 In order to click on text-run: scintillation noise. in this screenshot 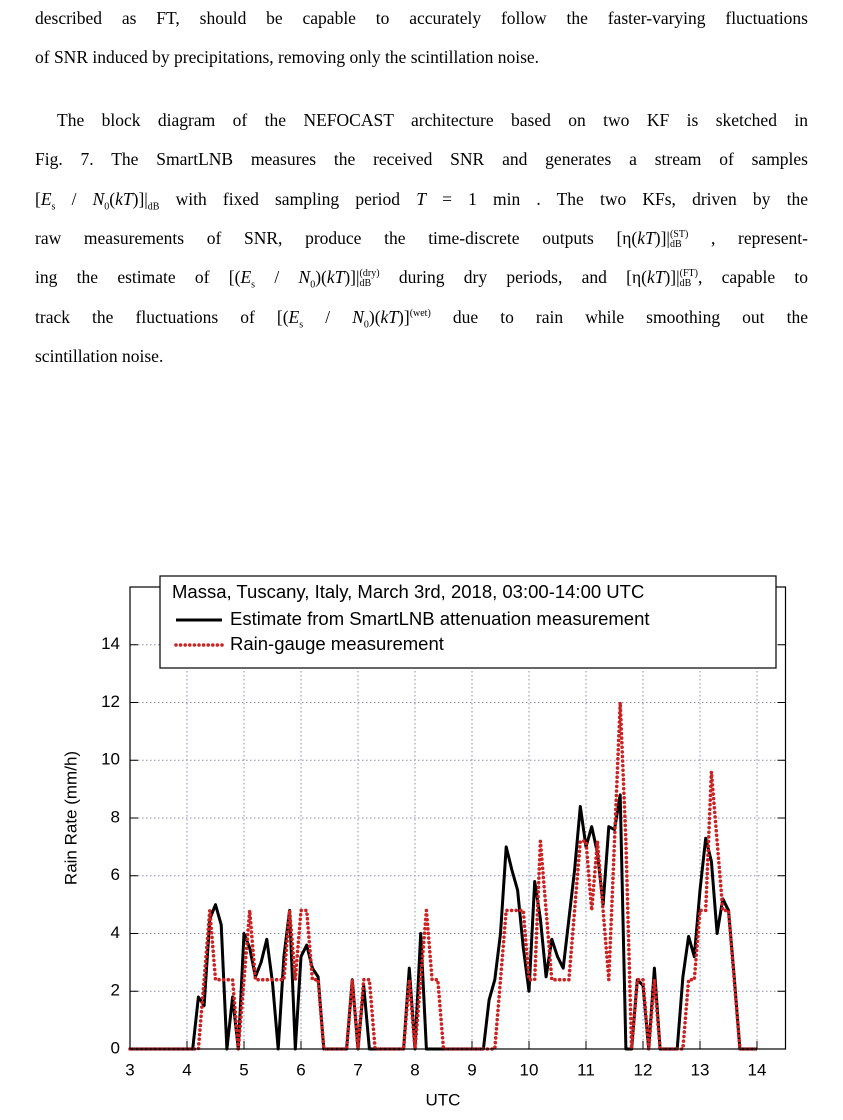, I will do `click(99, 355)`.